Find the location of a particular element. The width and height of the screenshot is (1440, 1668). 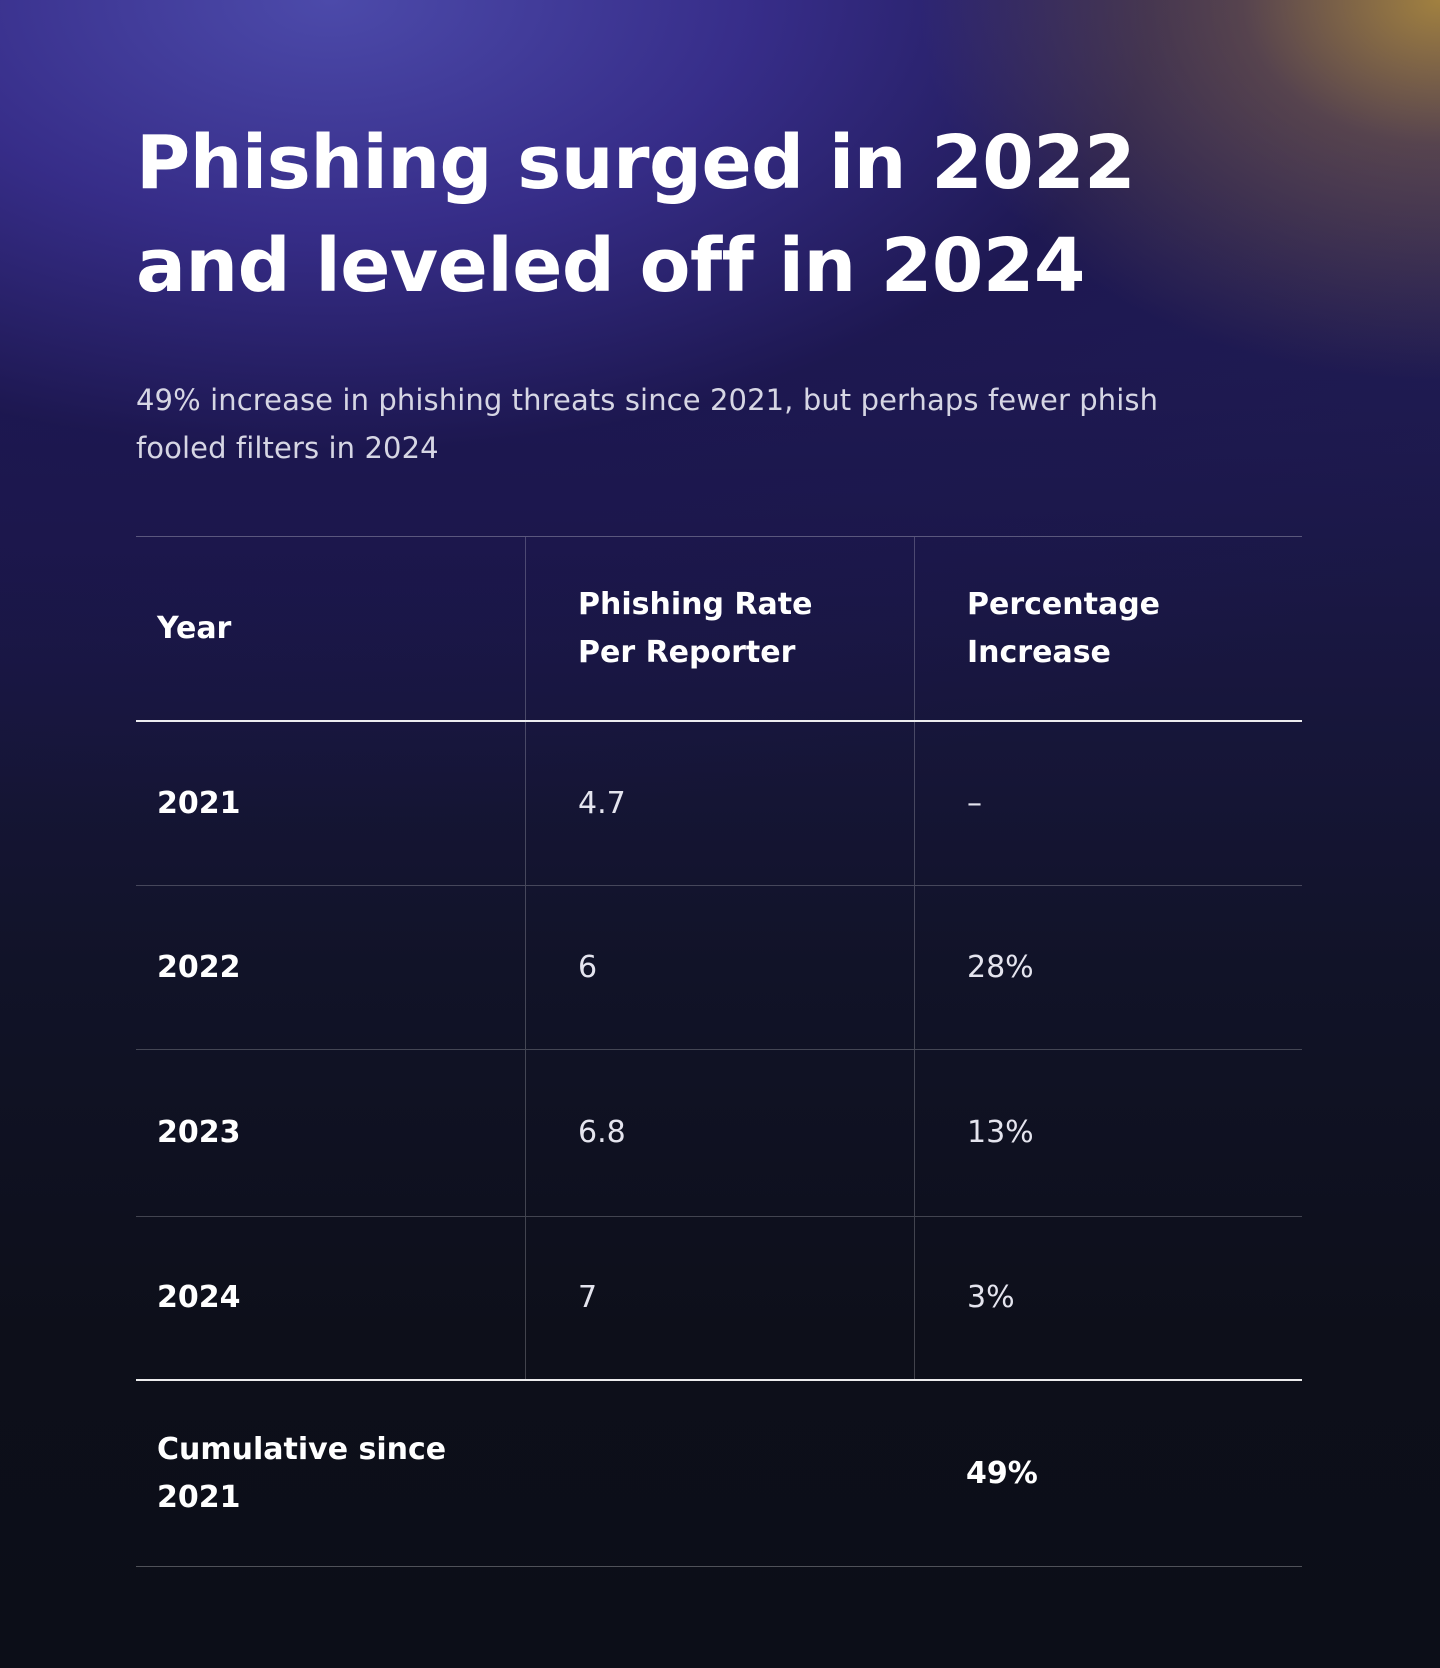

footer-rate is located at coordinates (719, 1473).